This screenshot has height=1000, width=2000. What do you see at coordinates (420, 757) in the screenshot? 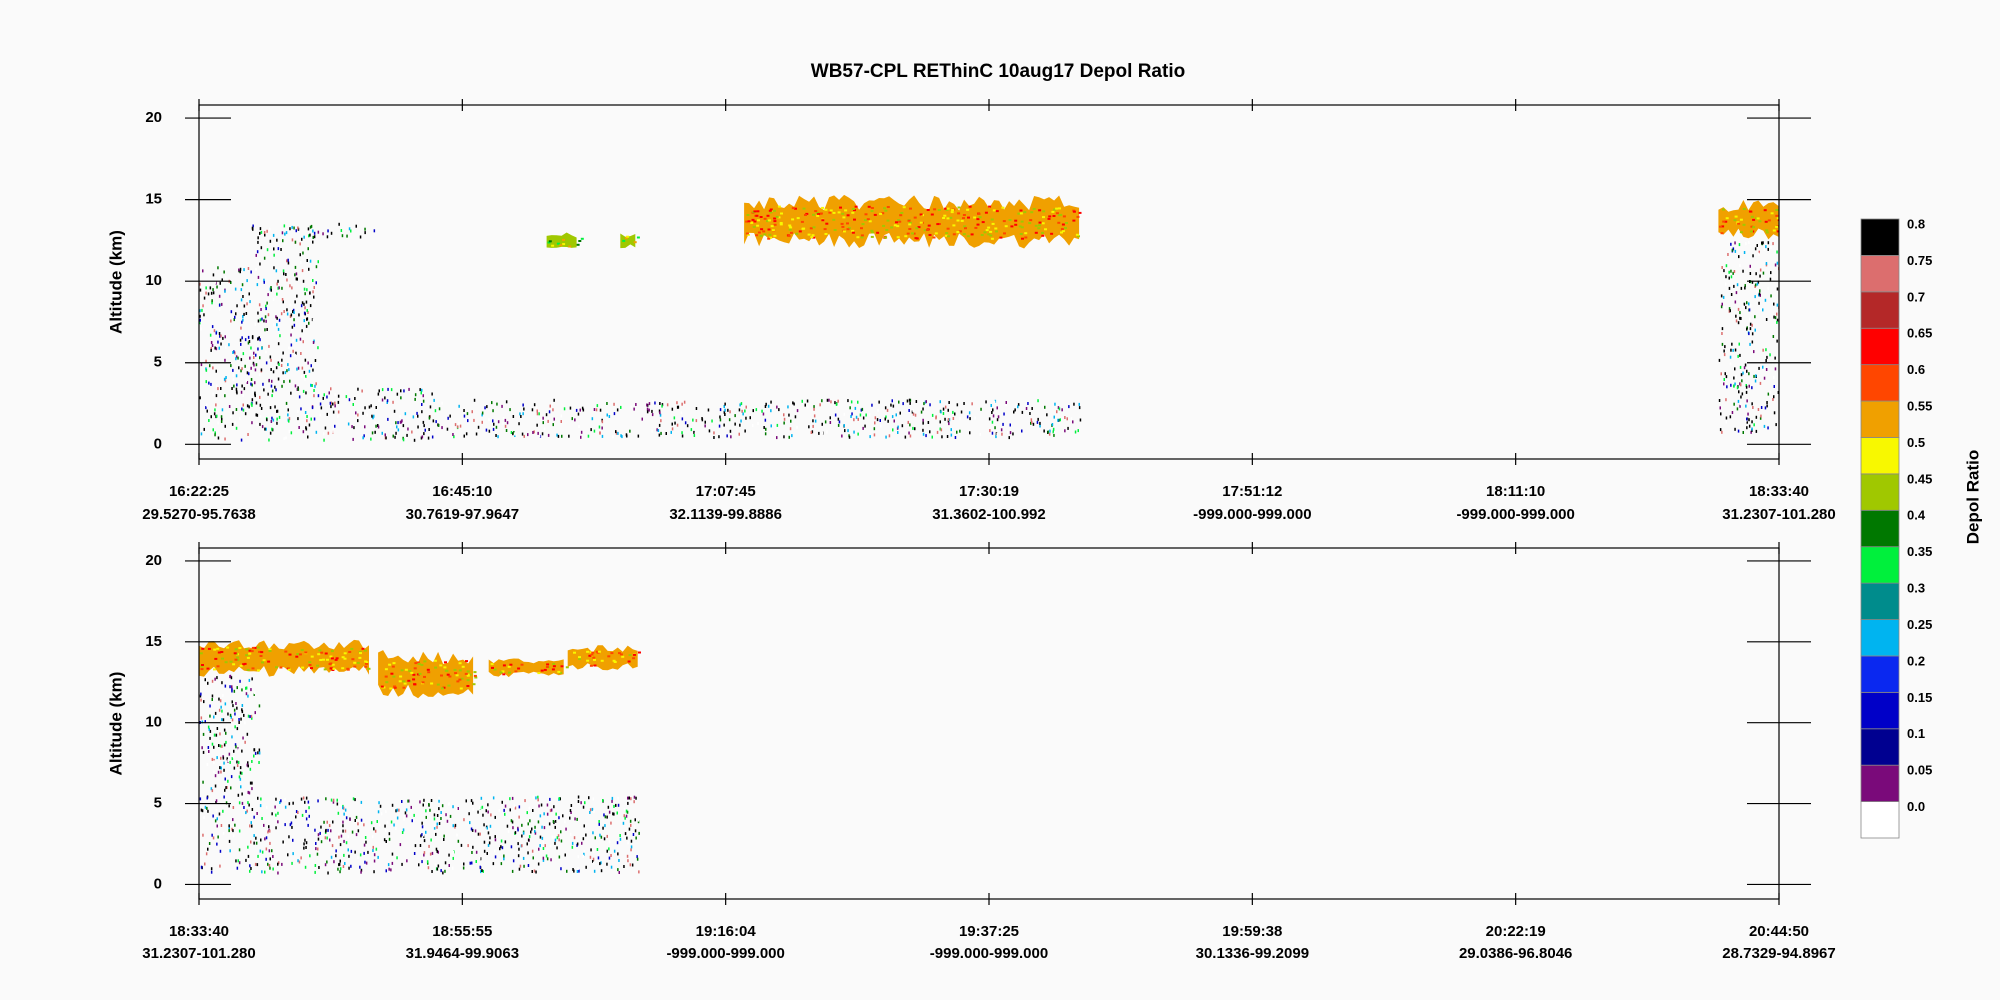
I see `plot-area` at bounding box center [420, 757].